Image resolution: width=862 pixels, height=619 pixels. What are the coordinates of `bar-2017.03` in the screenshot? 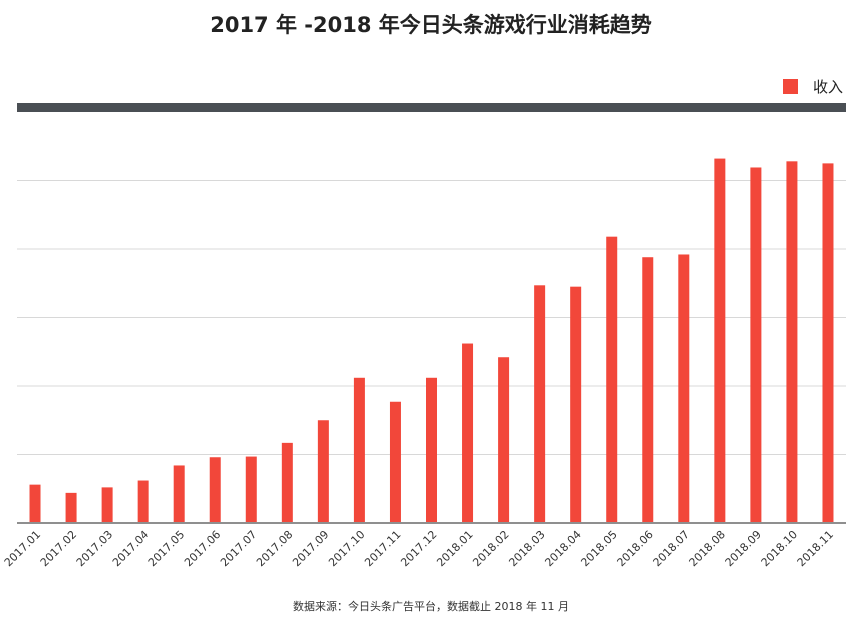 It's located at (107, 505).